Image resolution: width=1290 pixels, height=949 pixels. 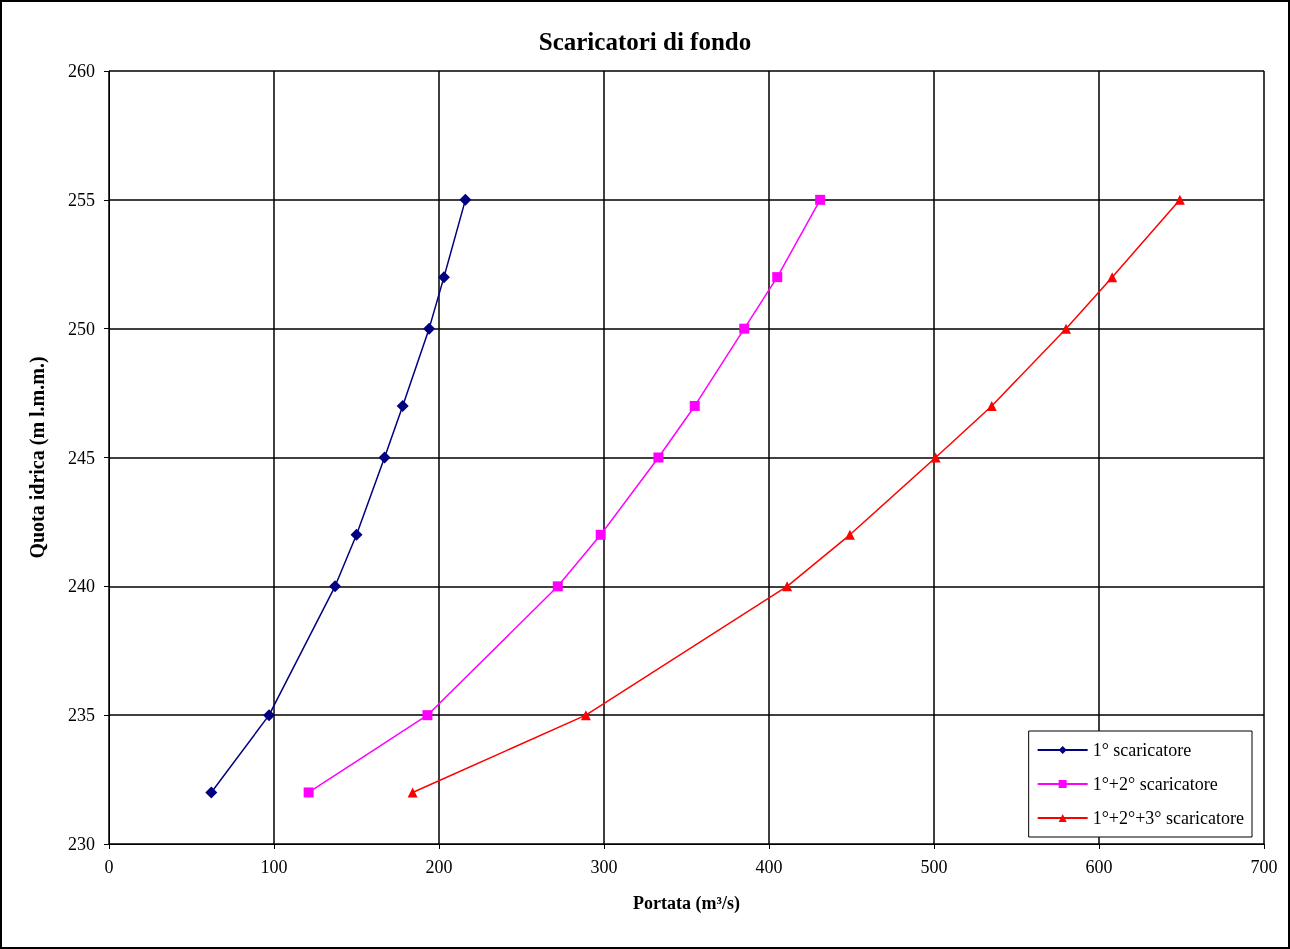 What do you see at coordinates (769, 867) in the screenshot?
I see `x-tick-label: 400` at bounding box center [769, 867].